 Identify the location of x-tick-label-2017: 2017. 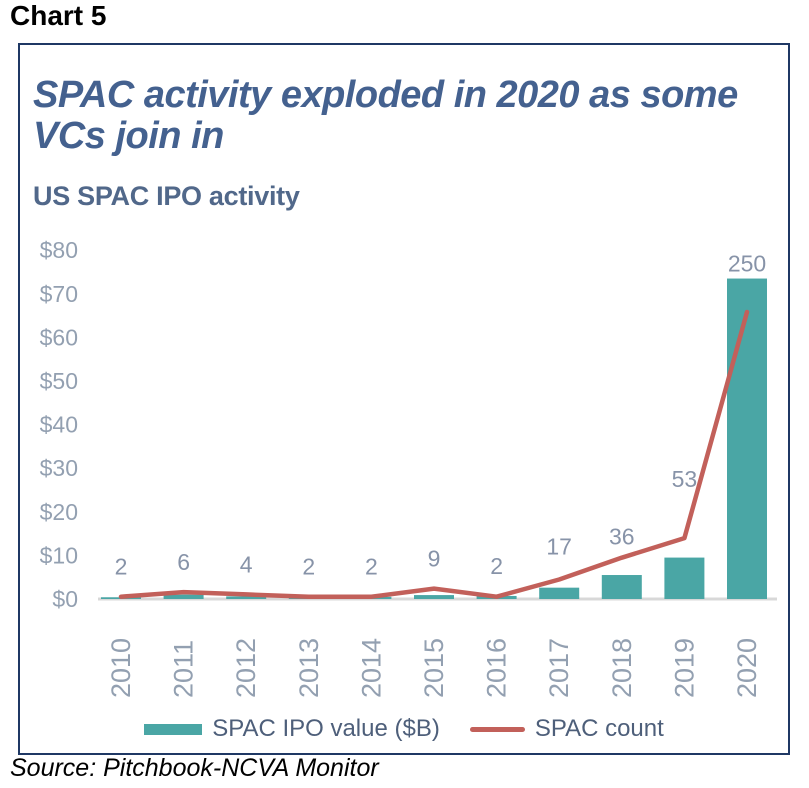
(559, 668).